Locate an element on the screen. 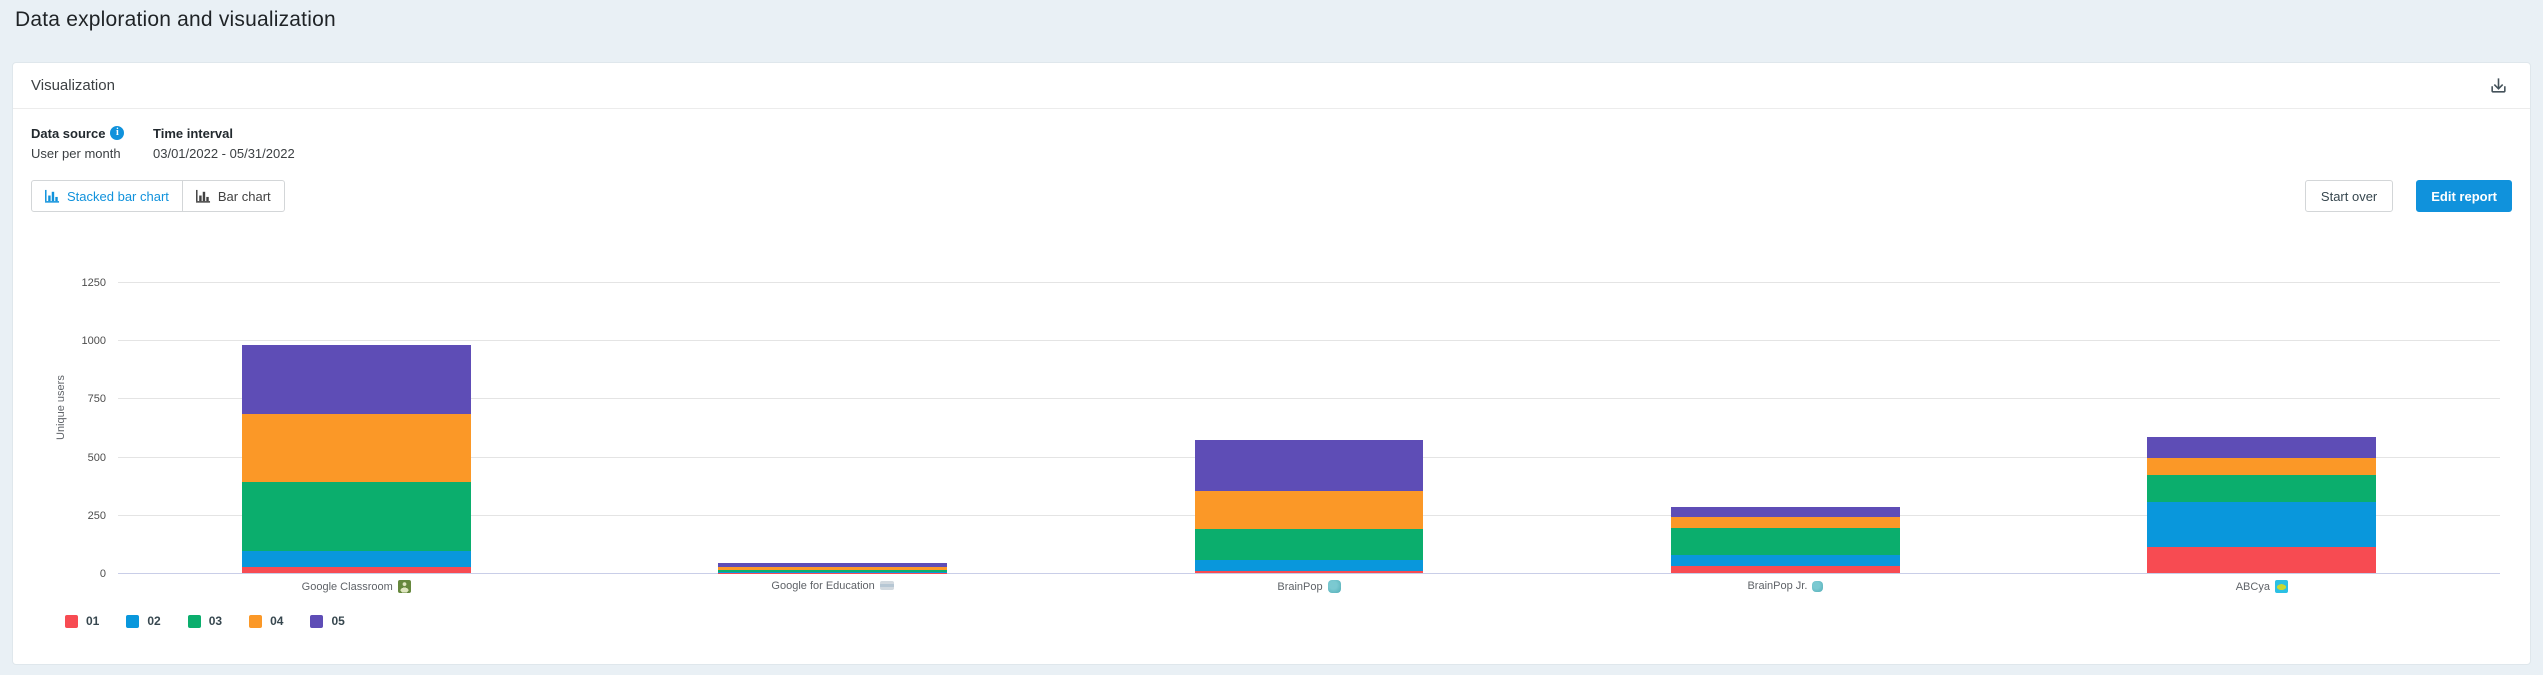  abcya-icon is located at coordinates (2281, 586).